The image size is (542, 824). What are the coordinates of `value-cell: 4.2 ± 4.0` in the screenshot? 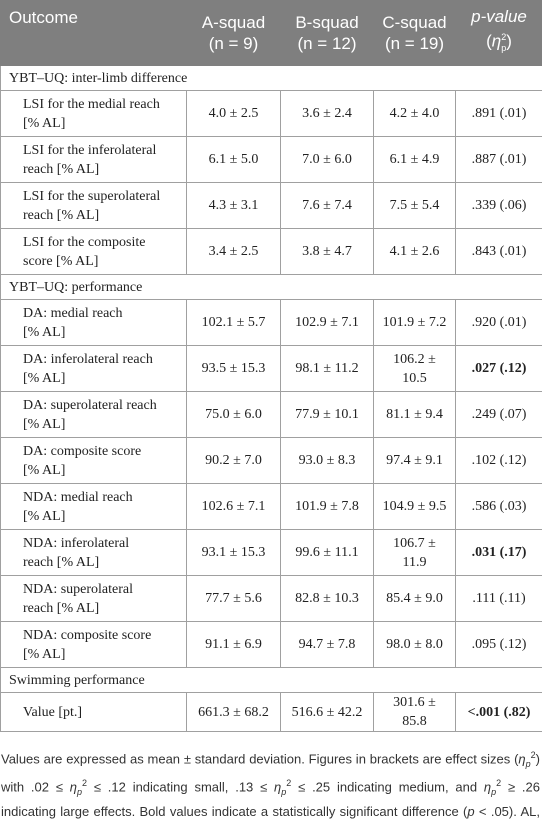 It's located at (414, 113).